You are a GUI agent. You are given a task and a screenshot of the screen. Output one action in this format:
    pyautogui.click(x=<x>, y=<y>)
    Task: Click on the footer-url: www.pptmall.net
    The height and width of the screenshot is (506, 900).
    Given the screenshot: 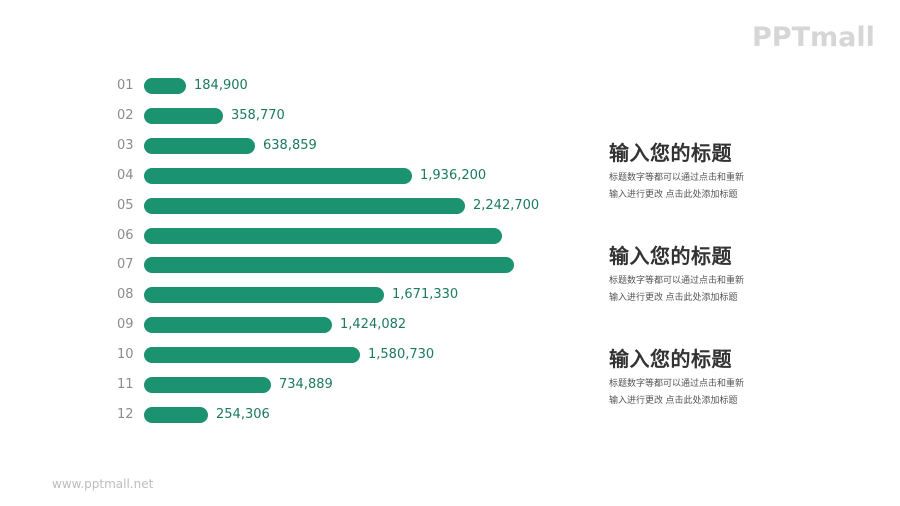 What is the action you would take?
    pyautogui.click(x=103, y=484)
    